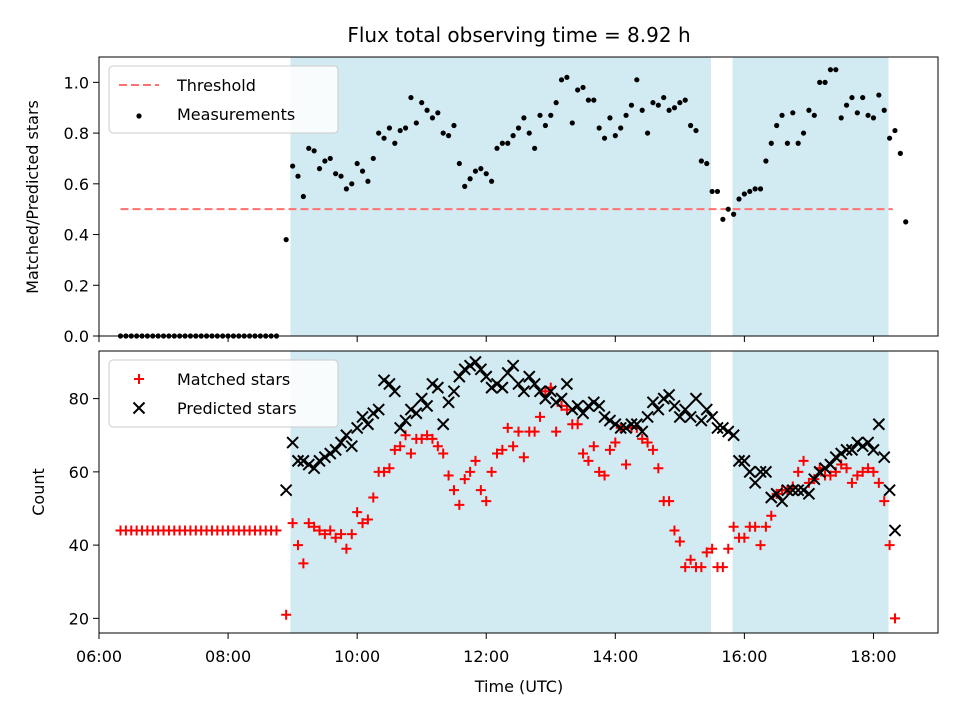 This screenshot has width=960, height=720. I want to click on y-axis-label-bottom: Count, so click(38, 492).